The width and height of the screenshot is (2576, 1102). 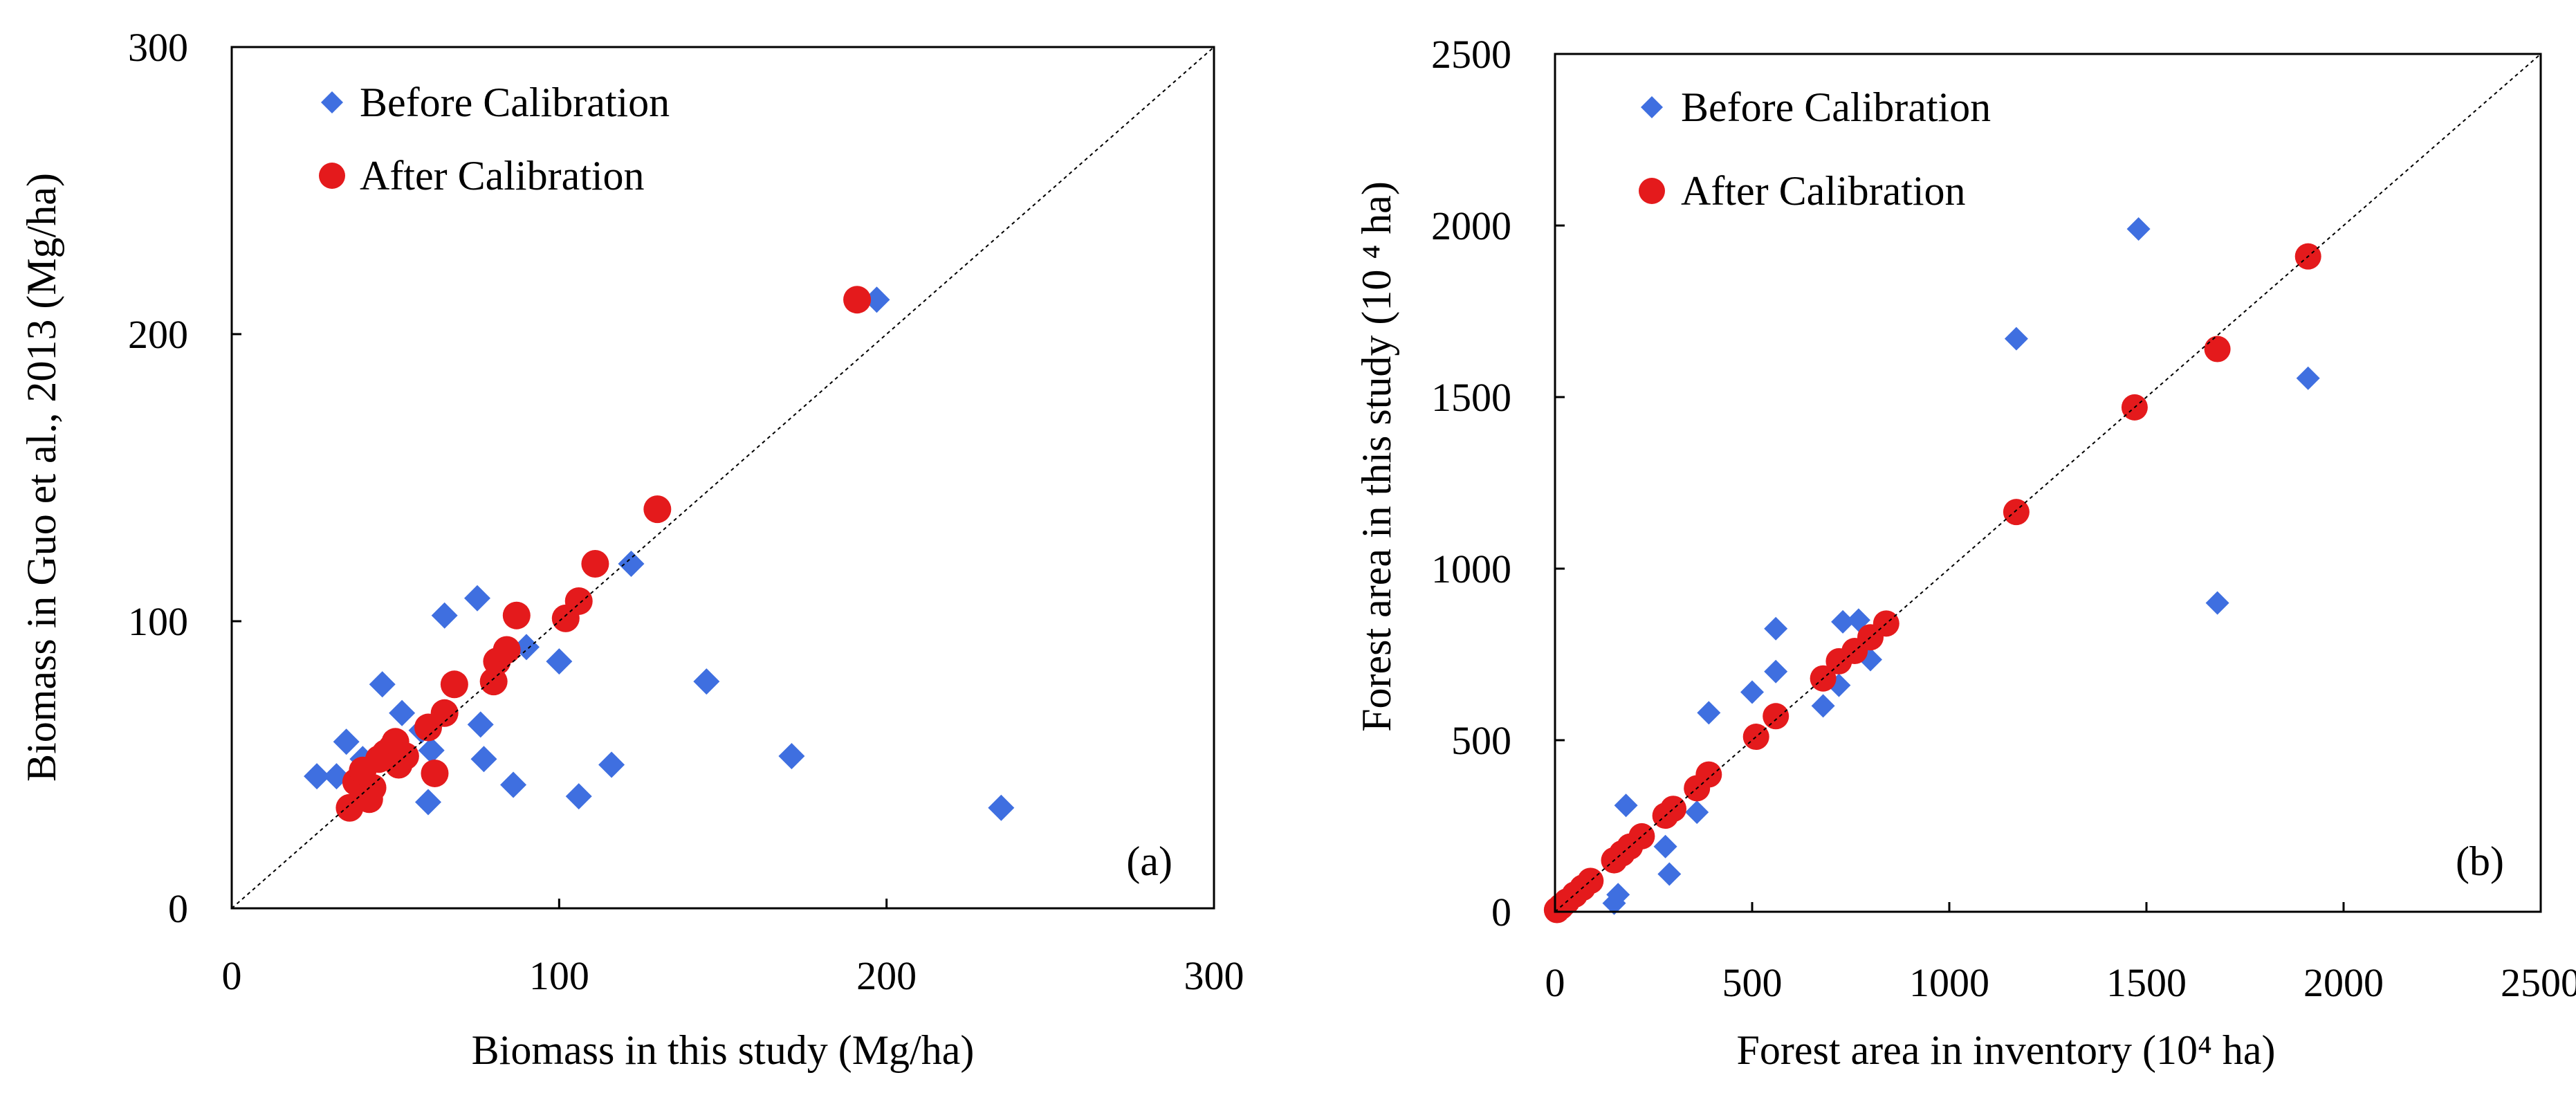 What do you see at coordinates (2538, 982) in the screenshot?
I see `panel-b-x-tick-label: 2500` at bounding box center [2538, 982].